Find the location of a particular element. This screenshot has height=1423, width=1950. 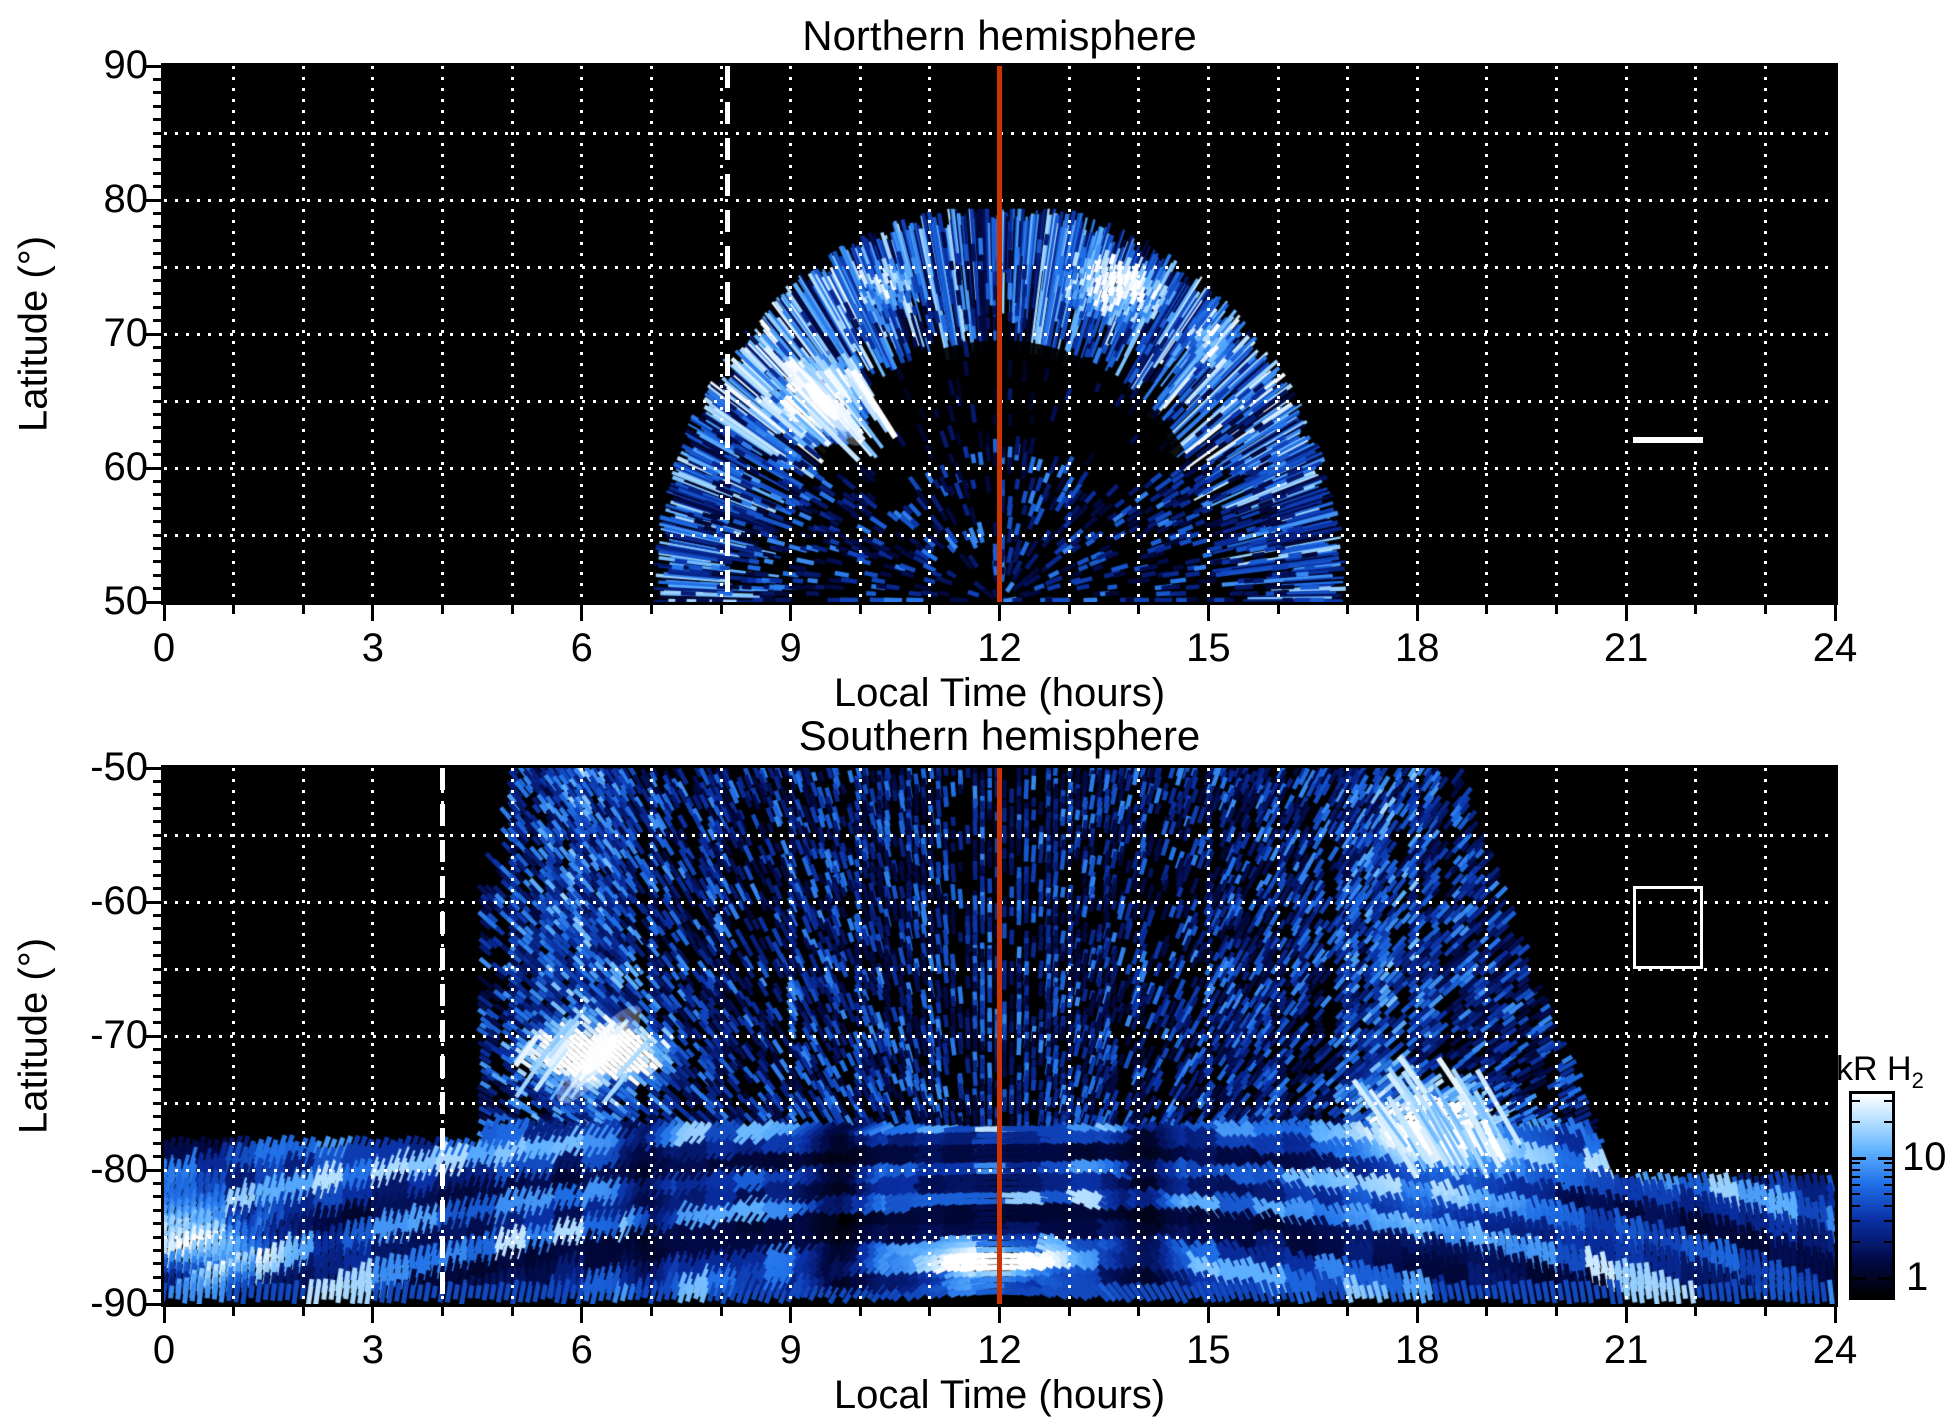

colorbar-label: kR H2 is located at coordinates (1880, 1072).